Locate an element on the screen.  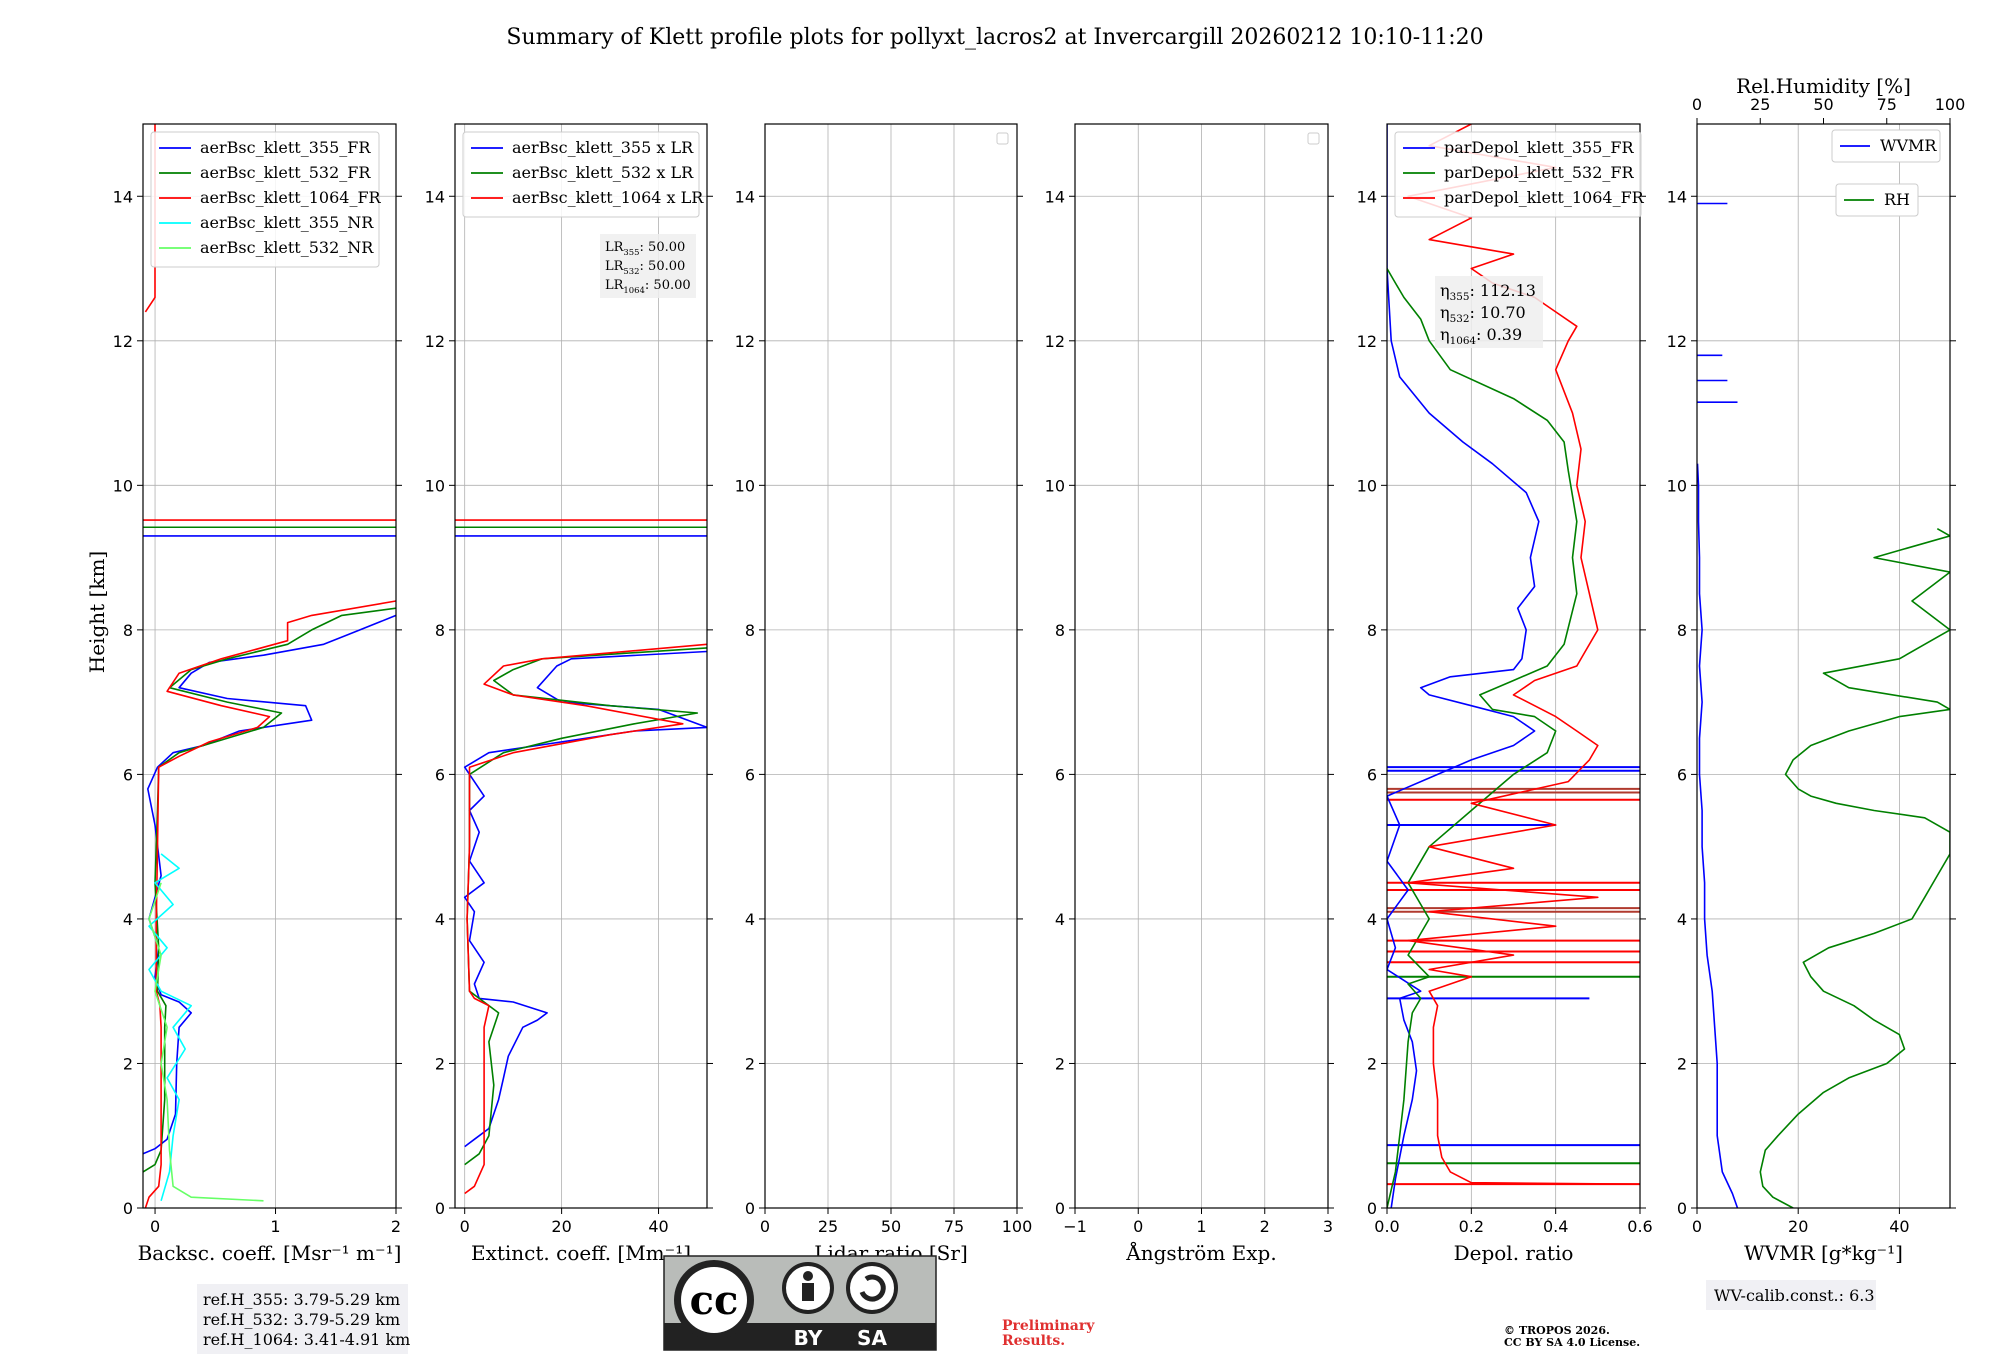
x-tick-label: −1 is located at coordinates (1075, 1226).